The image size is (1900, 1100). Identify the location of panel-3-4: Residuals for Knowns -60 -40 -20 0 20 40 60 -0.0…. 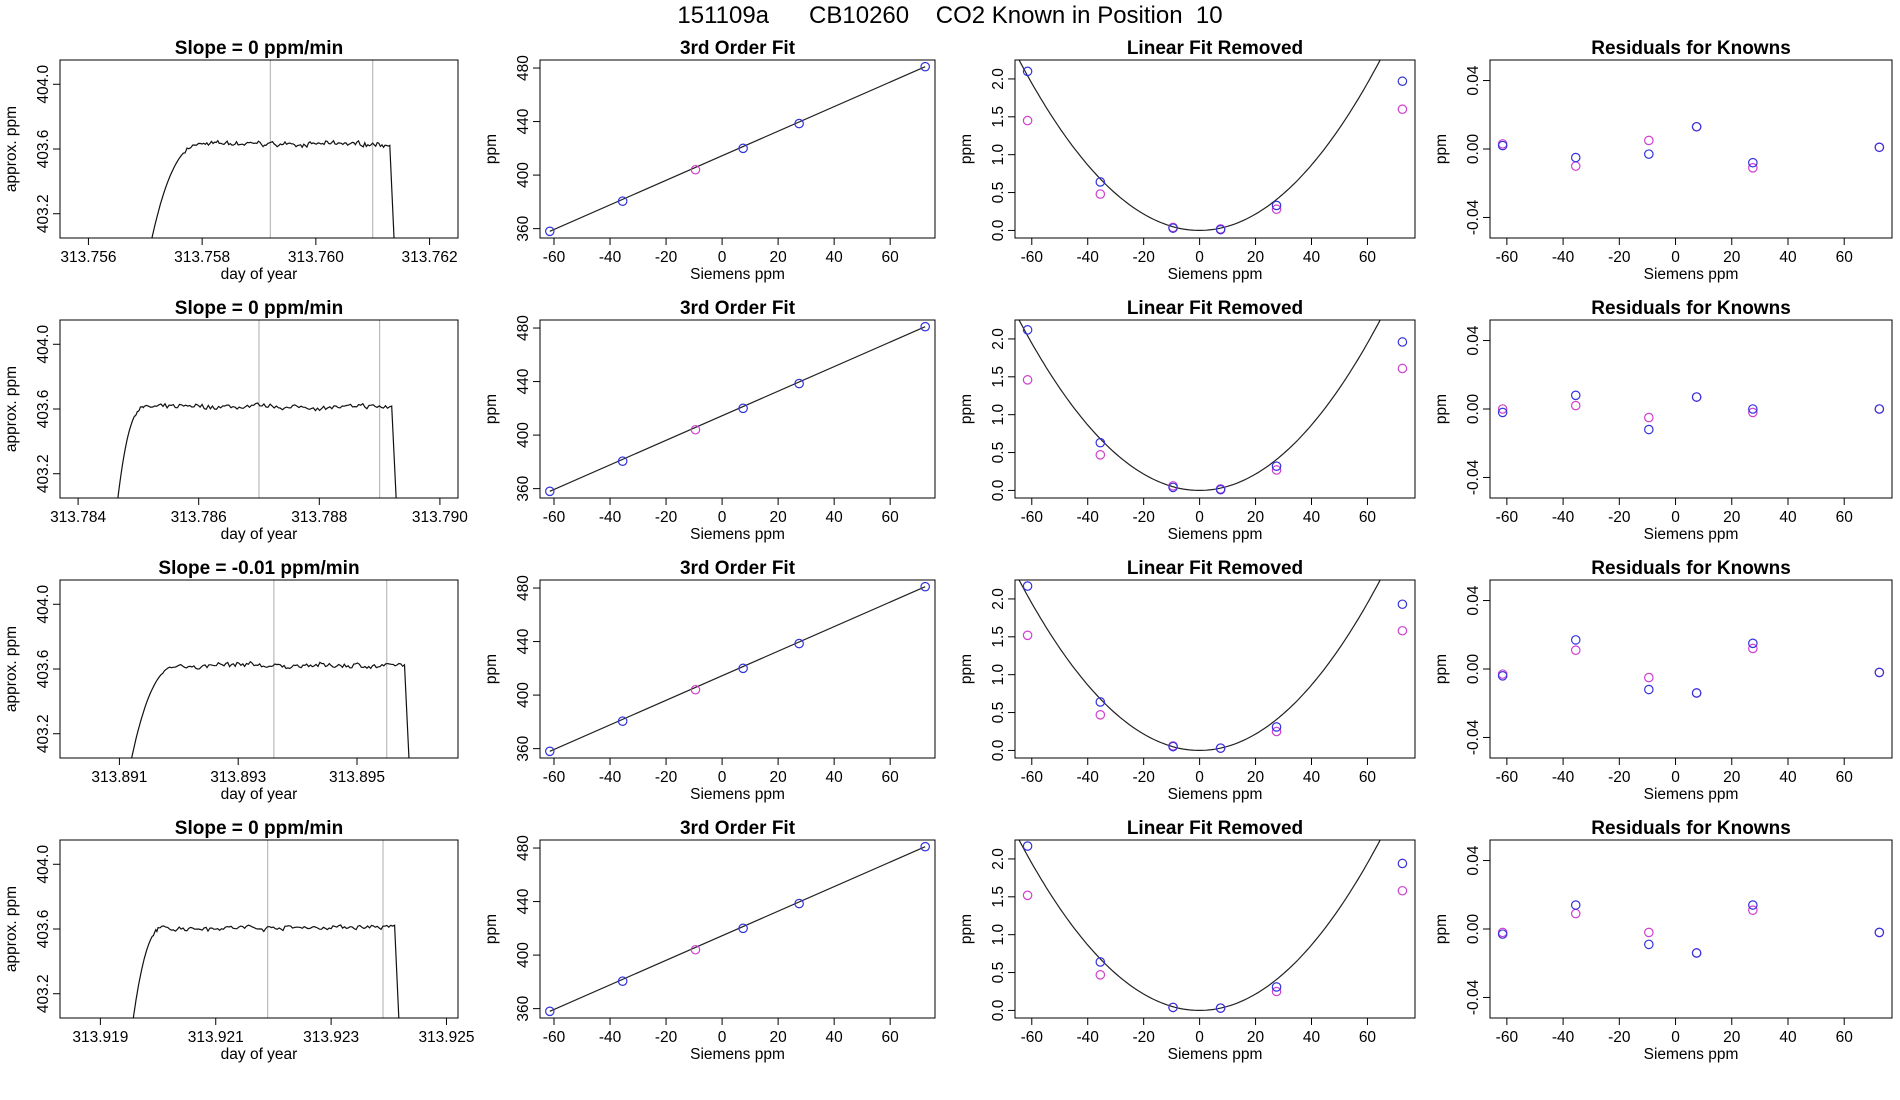
(1663, 680).